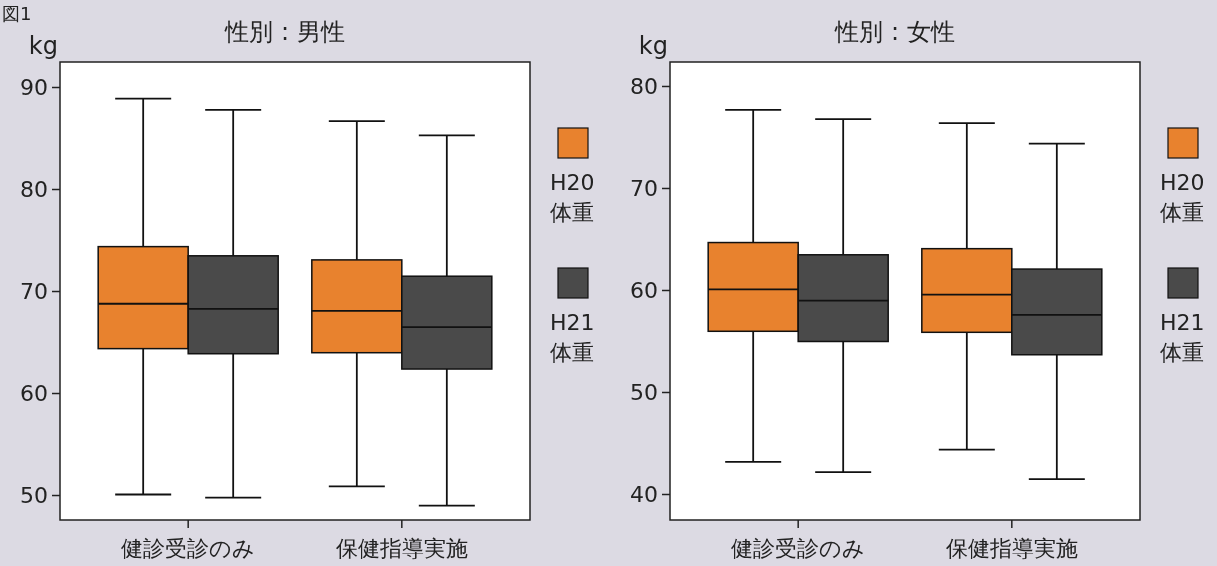  I want to click on y-tick-label: 90, so click(34, 88).